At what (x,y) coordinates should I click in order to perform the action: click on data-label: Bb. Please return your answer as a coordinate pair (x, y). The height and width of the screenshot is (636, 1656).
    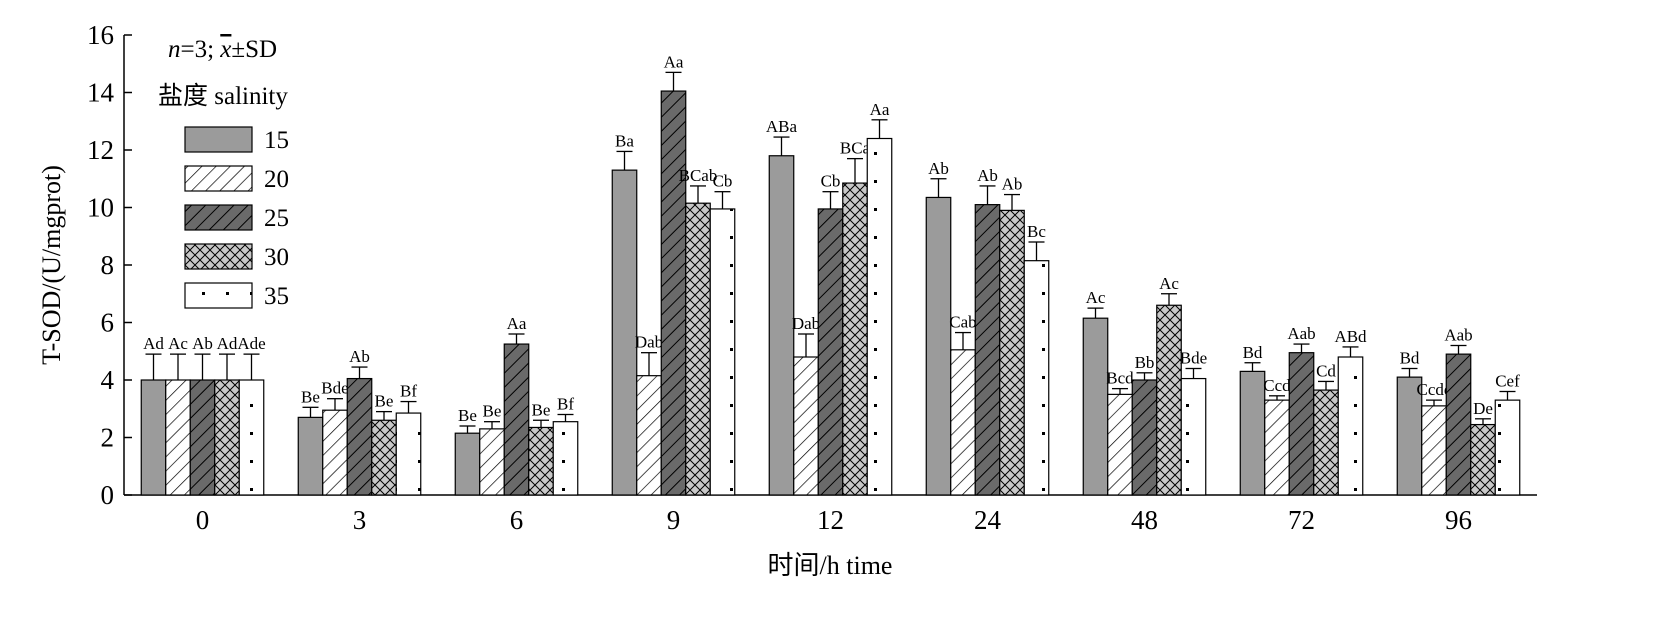
    Looking at the image, I should click on (1145, 362).